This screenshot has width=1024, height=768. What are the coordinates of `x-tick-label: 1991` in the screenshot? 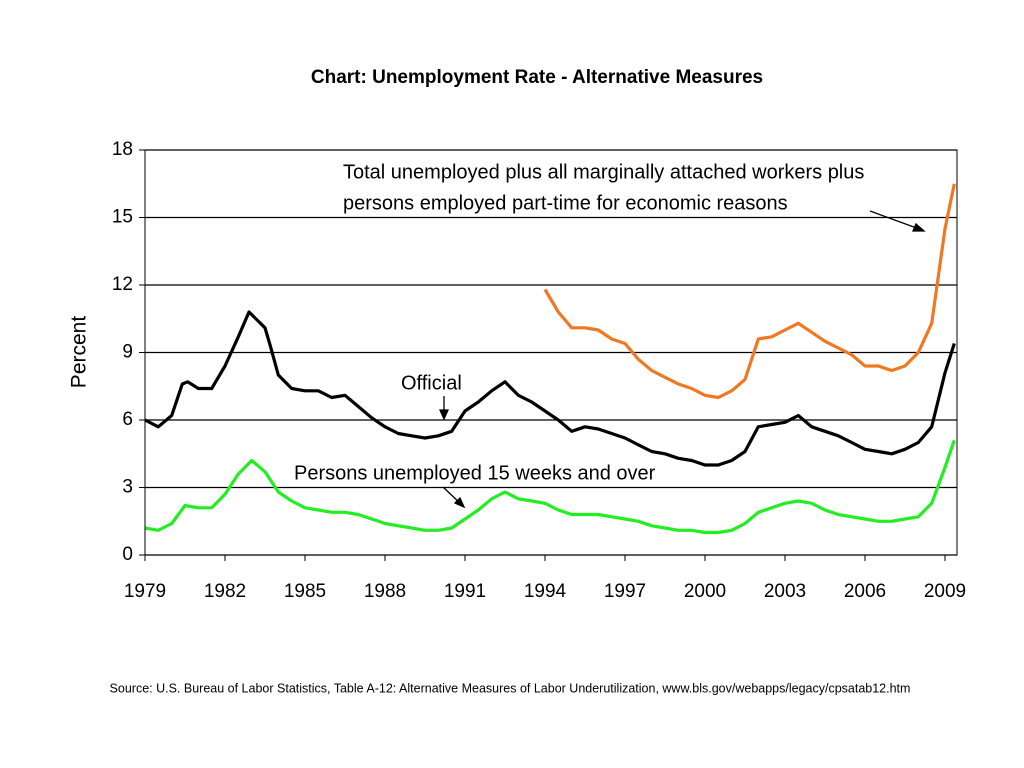 It's located at (465, 591).